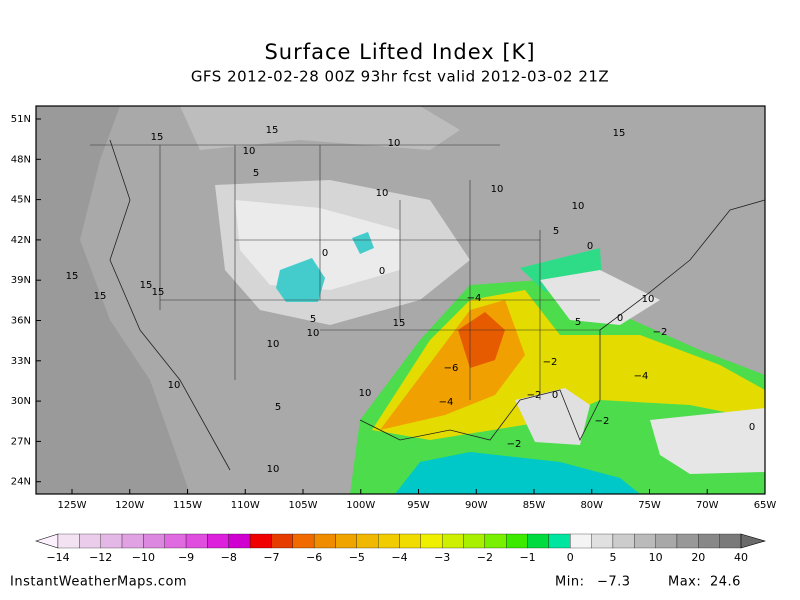  I want to click on source-label: InstantWeatherMaps.com, so click(98, 582).